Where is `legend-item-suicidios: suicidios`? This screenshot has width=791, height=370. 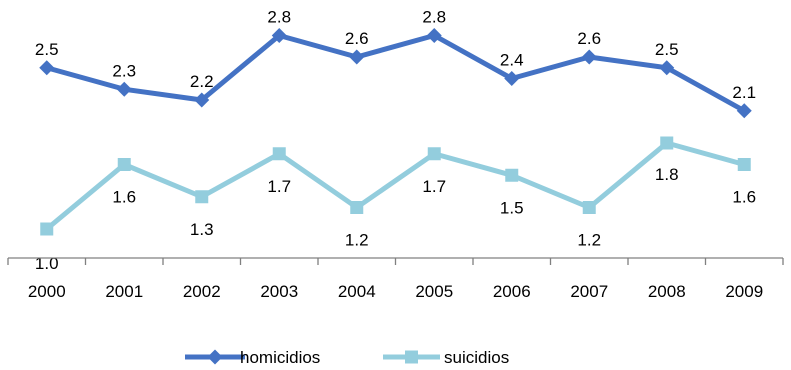 legend-item-suicidios: suicidios is located at coordinates (446, 357).